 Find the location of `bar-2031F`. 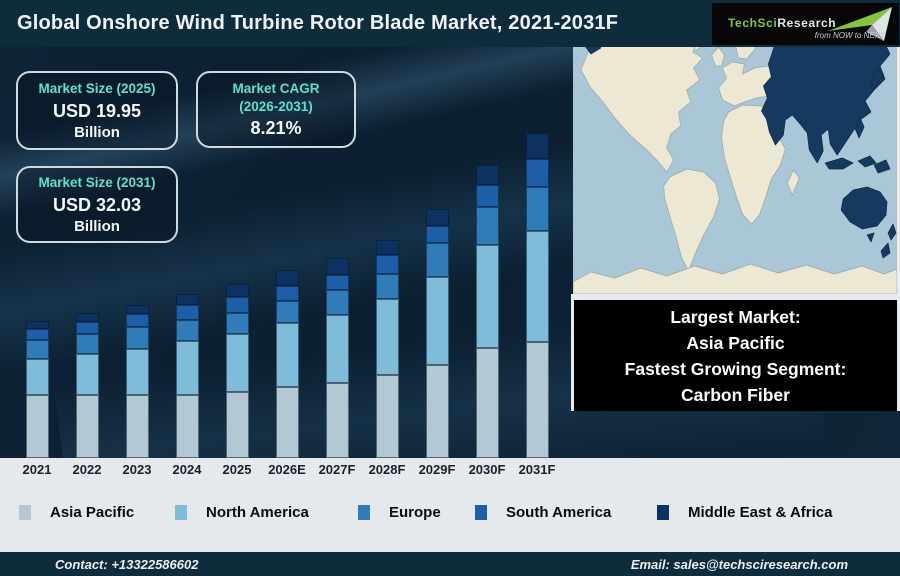

bar-2031F is located at coordinates (537, 295).